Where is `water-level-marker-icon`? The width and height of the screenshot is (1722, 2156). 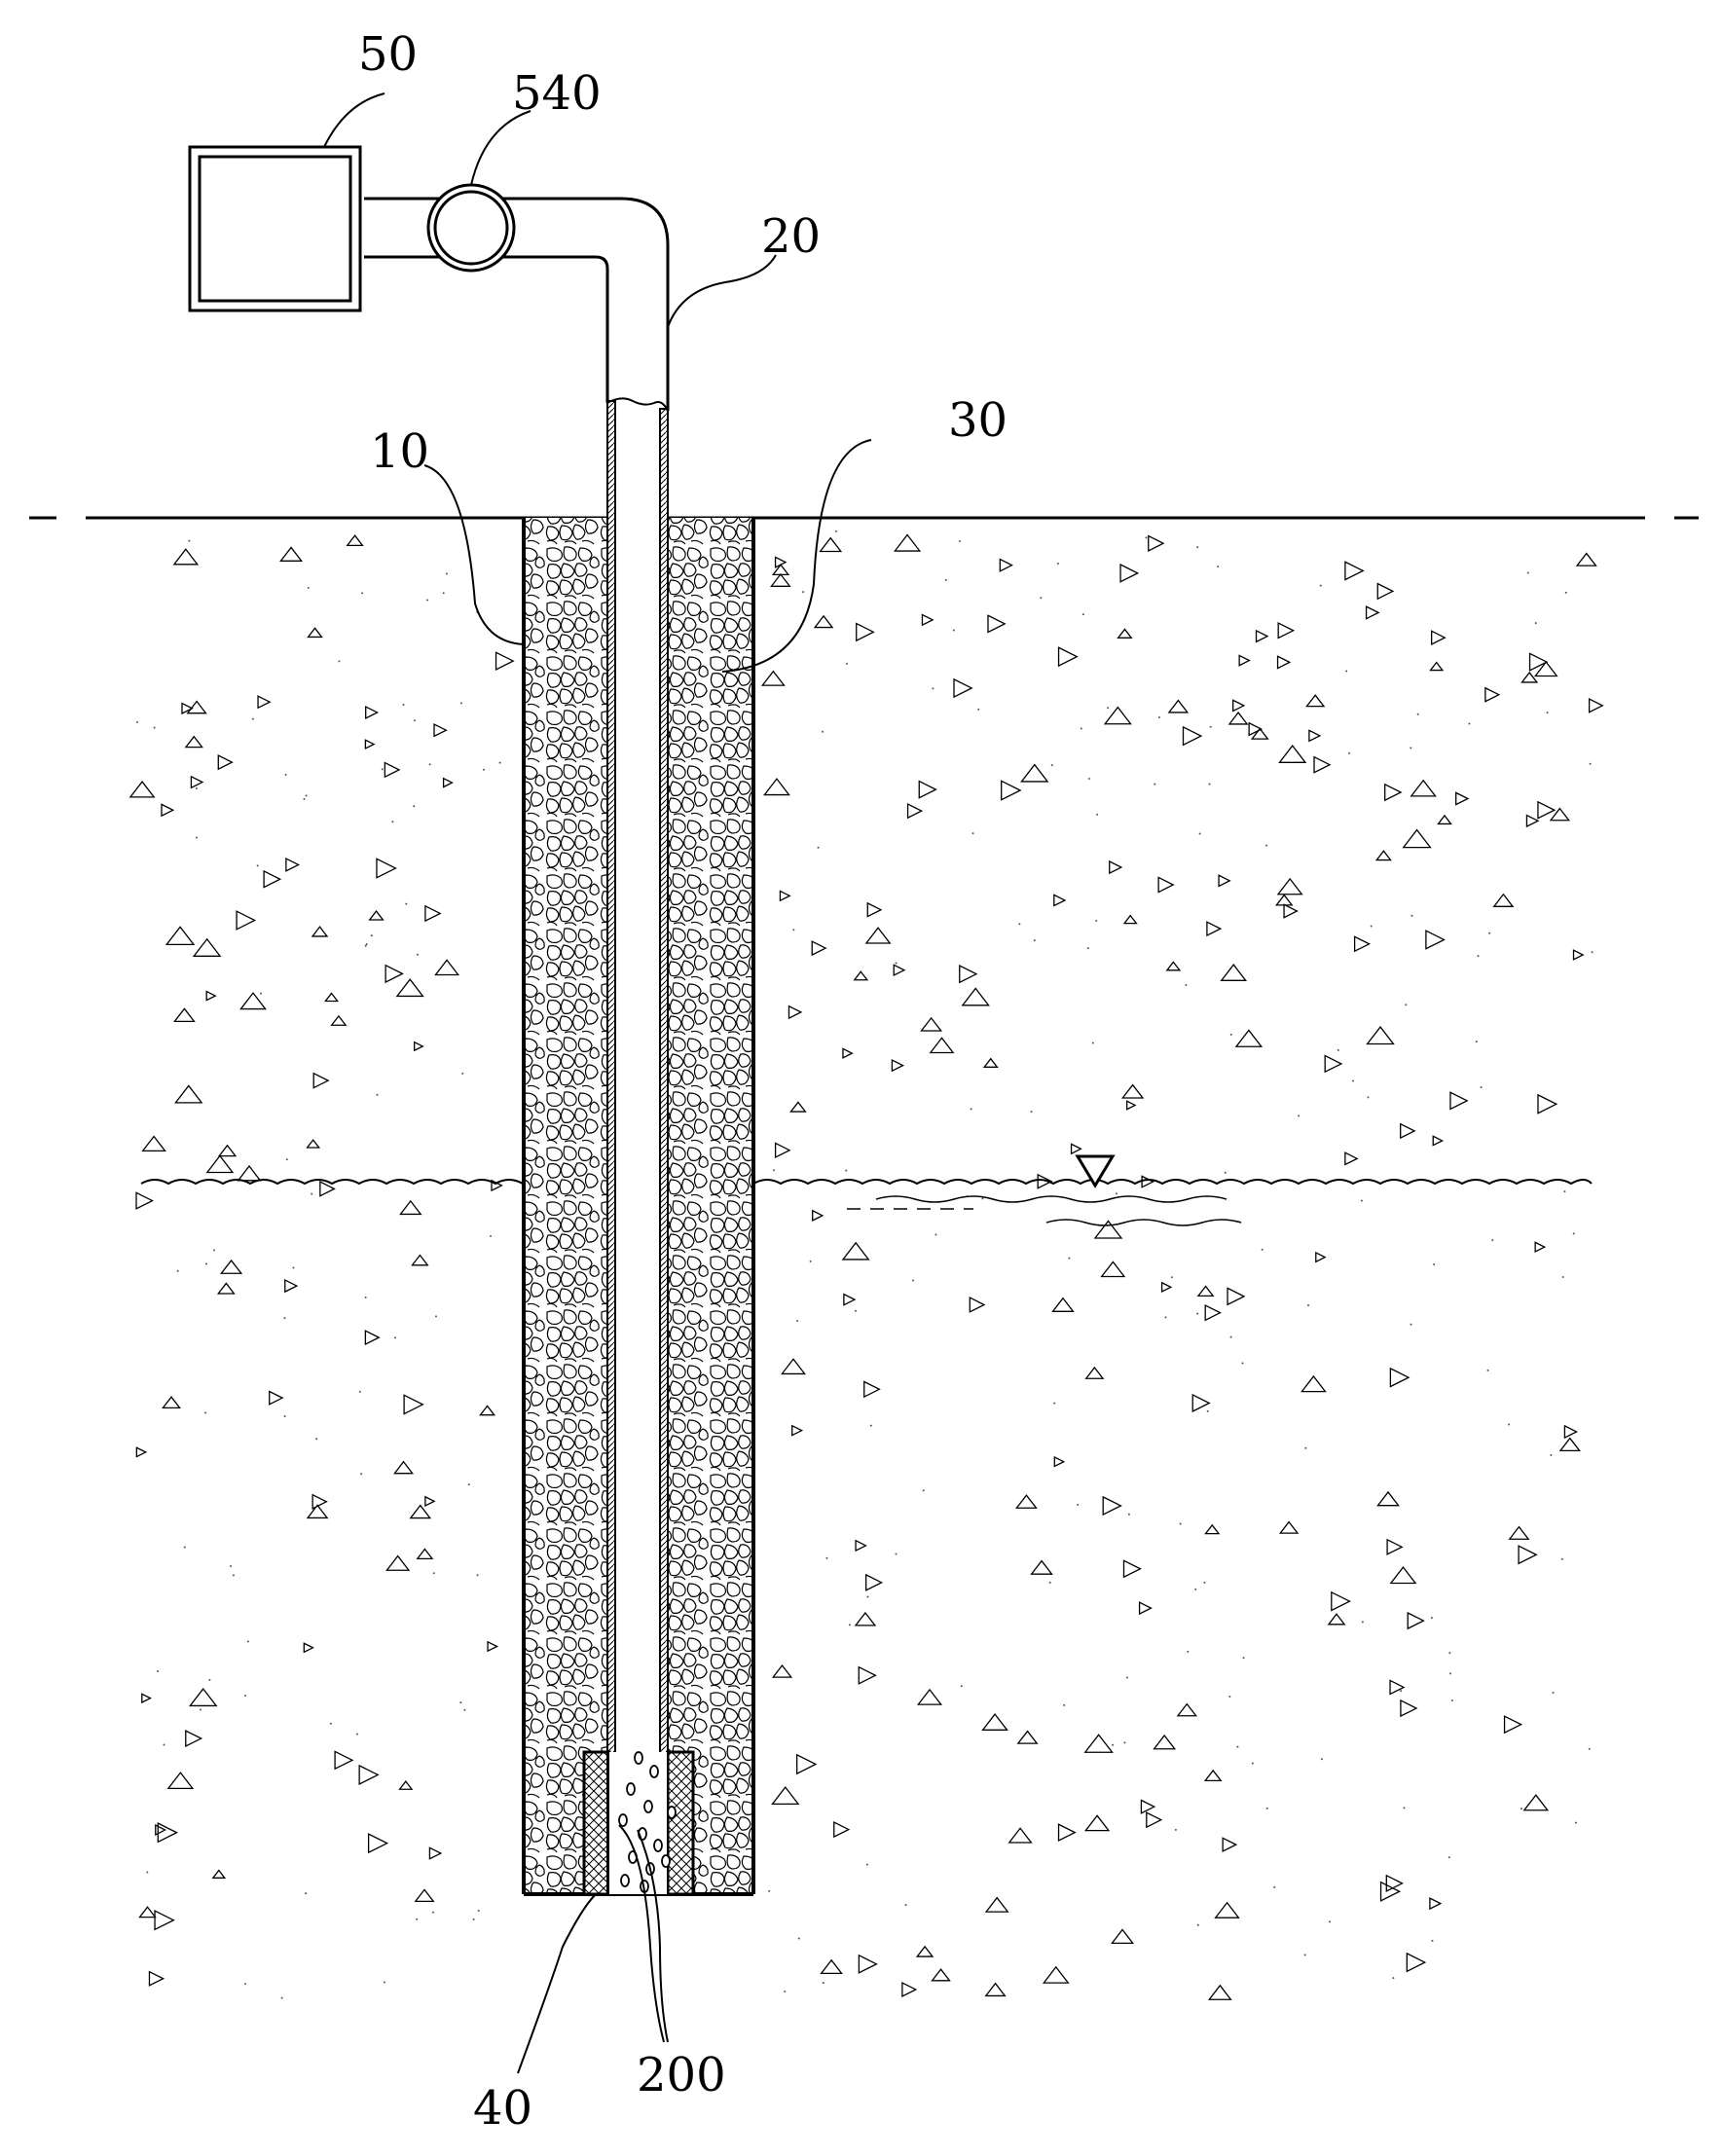
water-level-marker-icon is located at coordinates (1095, 1171).